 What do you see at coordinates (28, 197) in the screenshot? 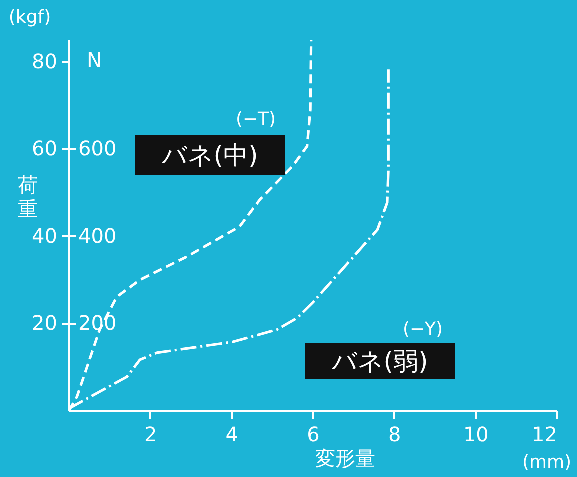
I see `y-axis-title: 荷重` at bounding box center [28, 197].